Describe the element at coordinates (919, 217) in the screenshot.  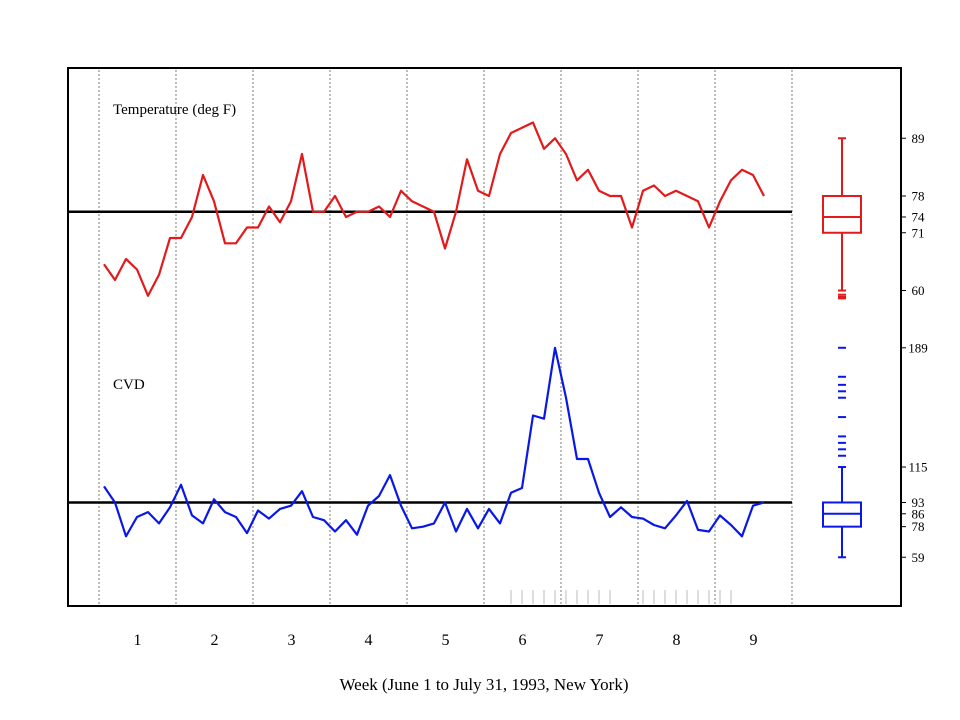
I see `y-tick-label: 74` at that location.